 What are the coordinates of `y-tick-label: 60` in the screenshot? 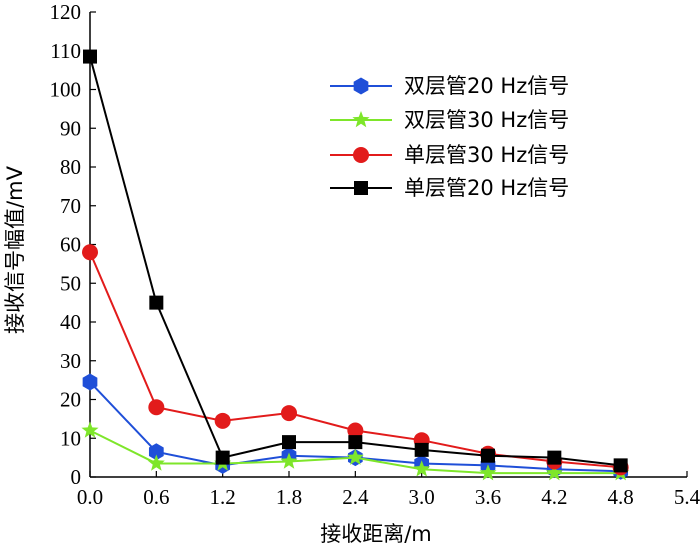 It's located at (70, 245).